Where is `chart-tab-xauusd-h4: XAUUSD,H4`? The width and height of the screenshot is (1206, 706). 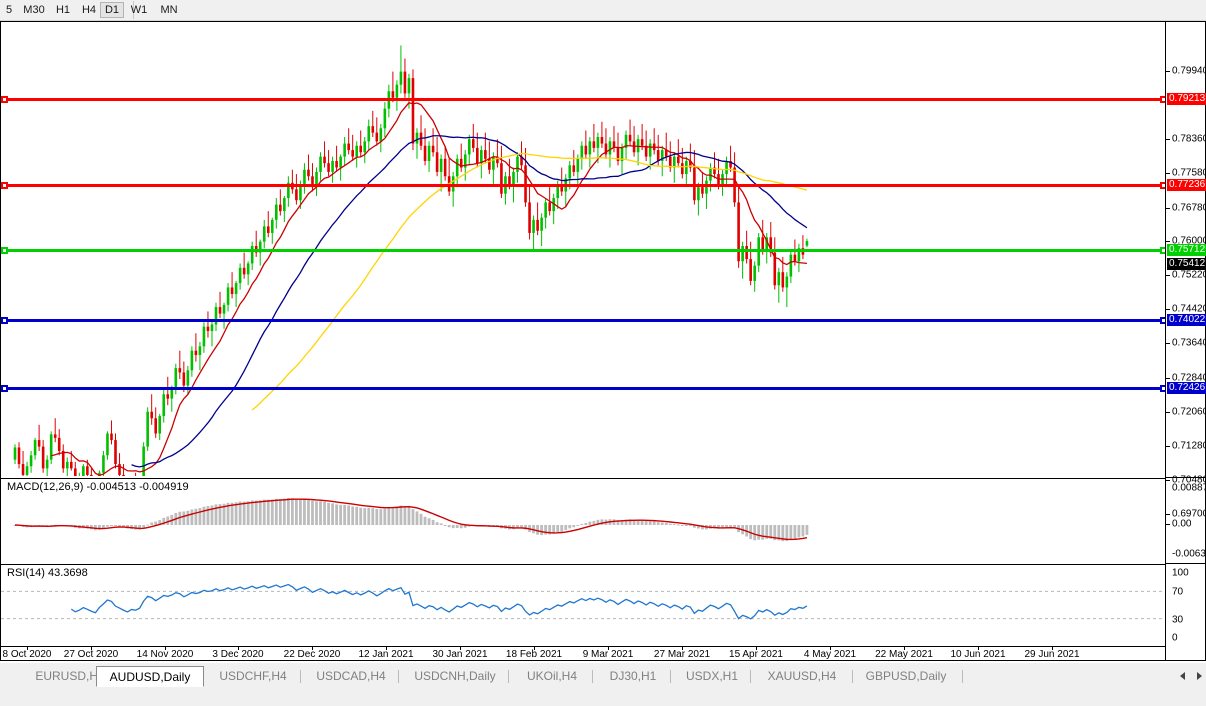 chart-tab-xauusd-h4: XAUUSD,H4 is located at coordinates (802, 676).